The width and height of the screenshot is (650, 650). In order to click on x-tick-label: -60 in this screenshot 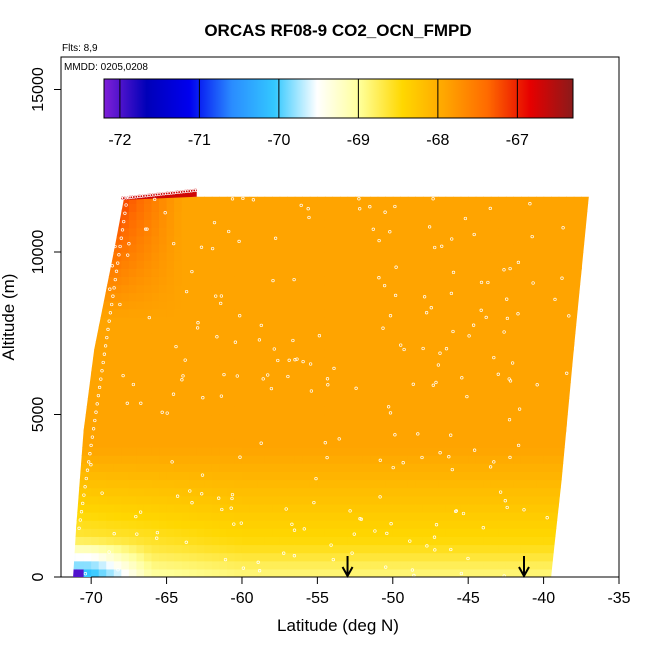, I will do `click(241, 598)`.